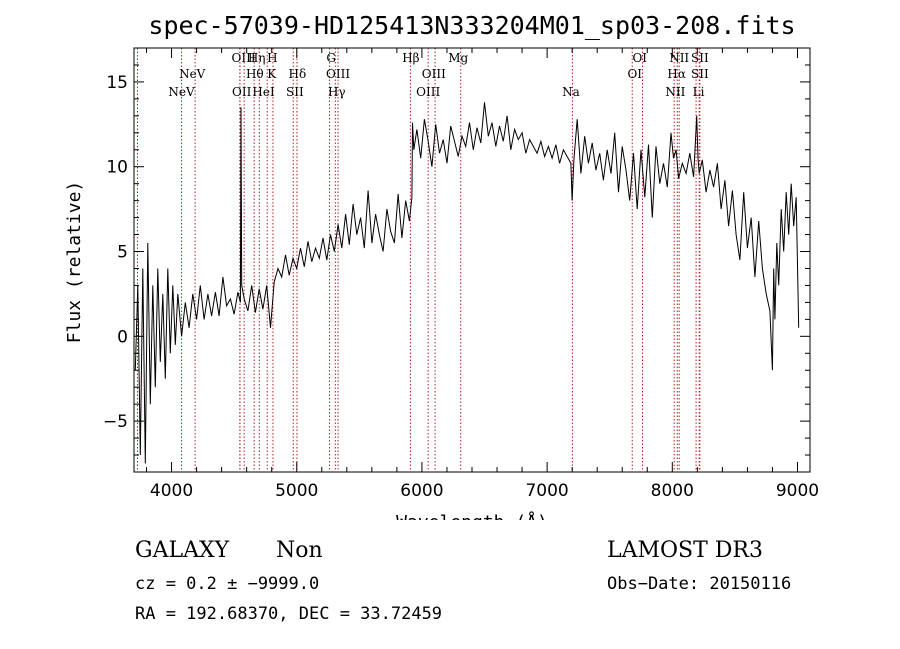 This screenshot has width=900, height=649. I want to click on line-label-18: Na, so click(571, 92).